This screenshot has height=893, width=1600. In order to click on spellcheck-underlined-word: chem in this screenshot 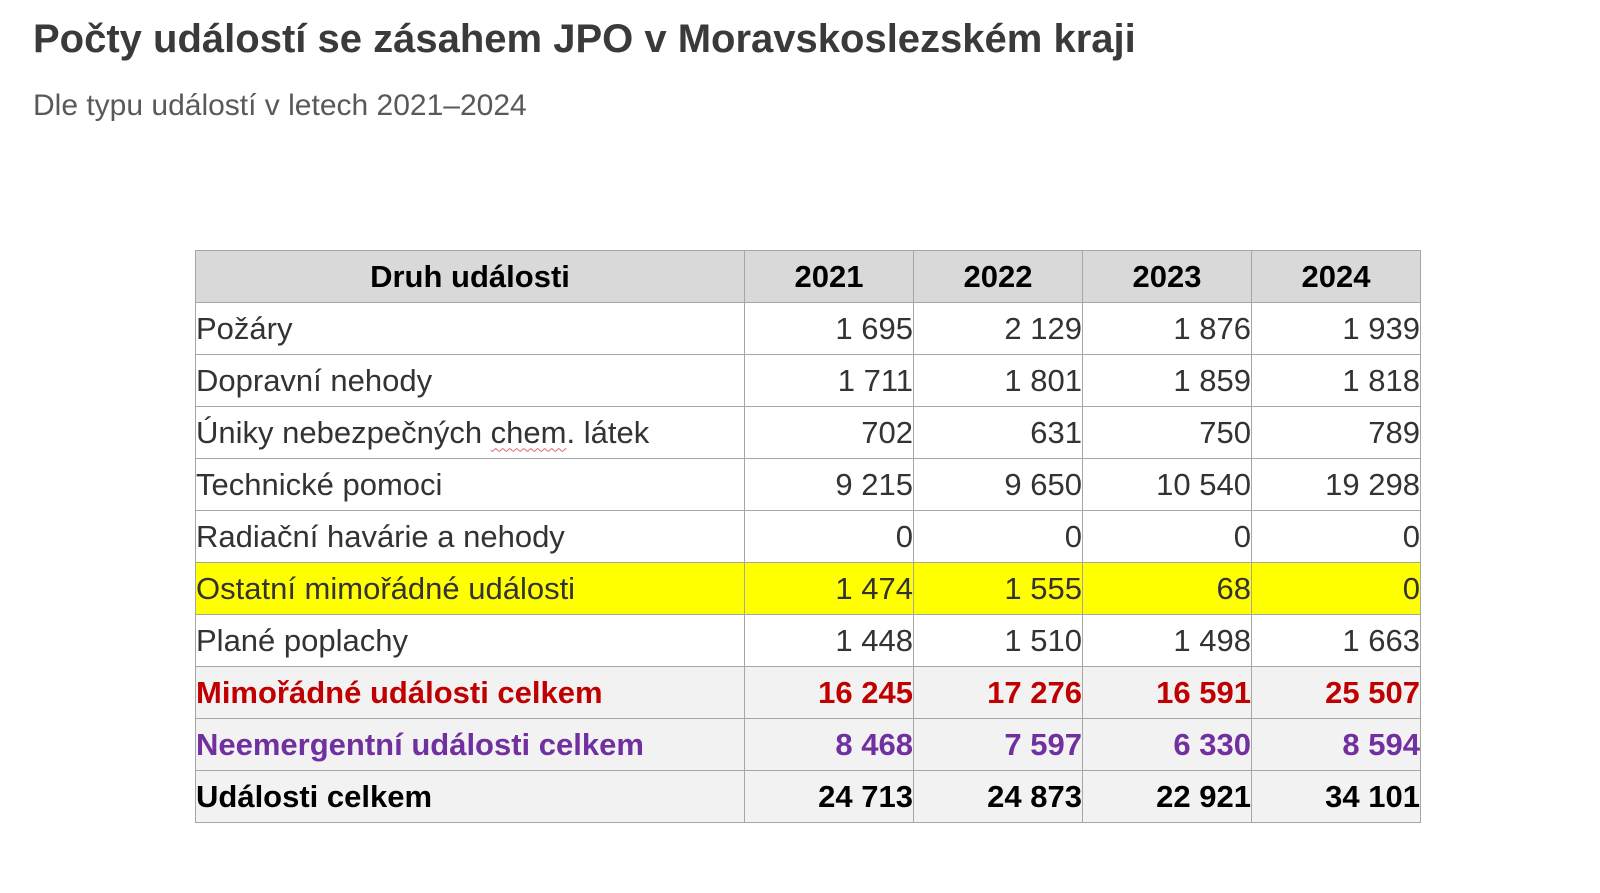, I will do `click(528, 432)`.